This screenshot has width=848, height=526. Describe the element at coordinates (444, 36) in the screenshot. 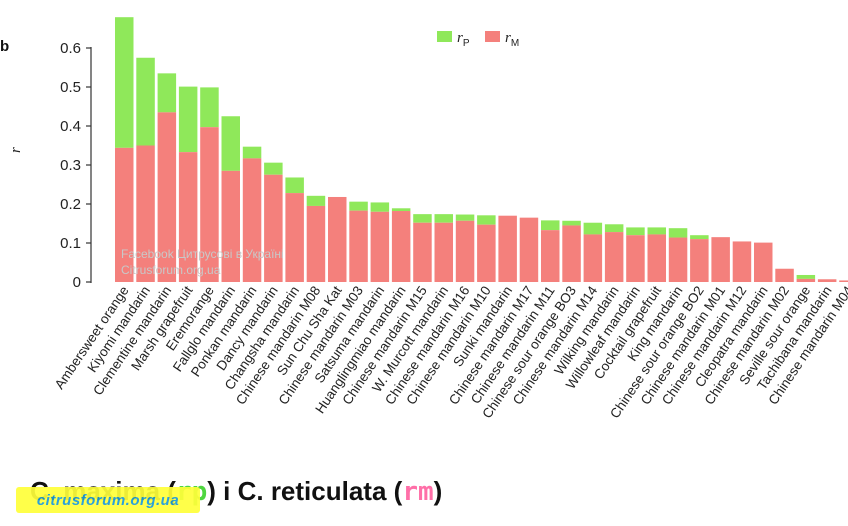

I see `legend-swatch-rP` at that location.